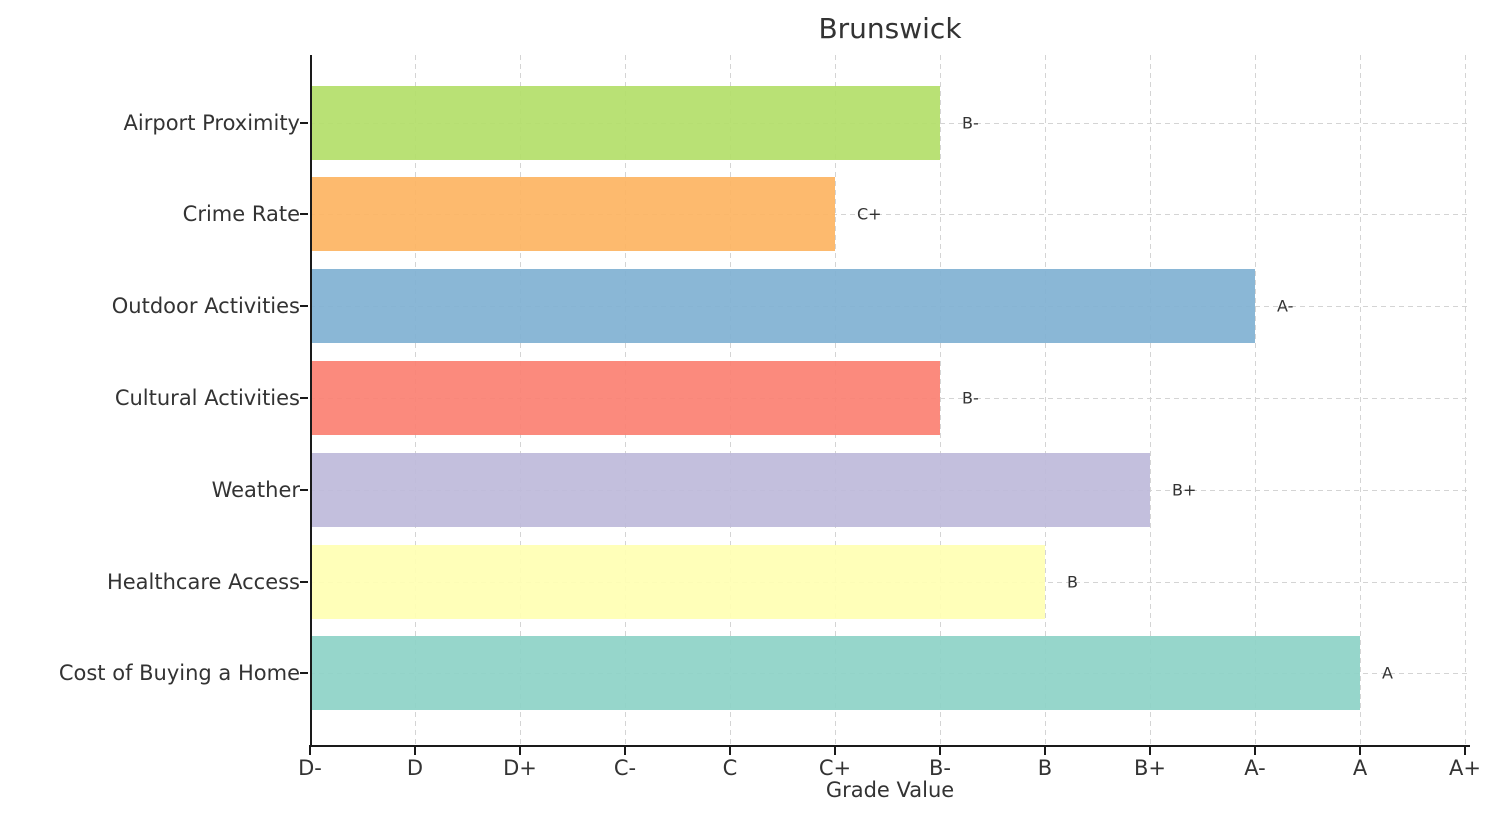  I want to click on bar-crime-rate, so click(573, 214).